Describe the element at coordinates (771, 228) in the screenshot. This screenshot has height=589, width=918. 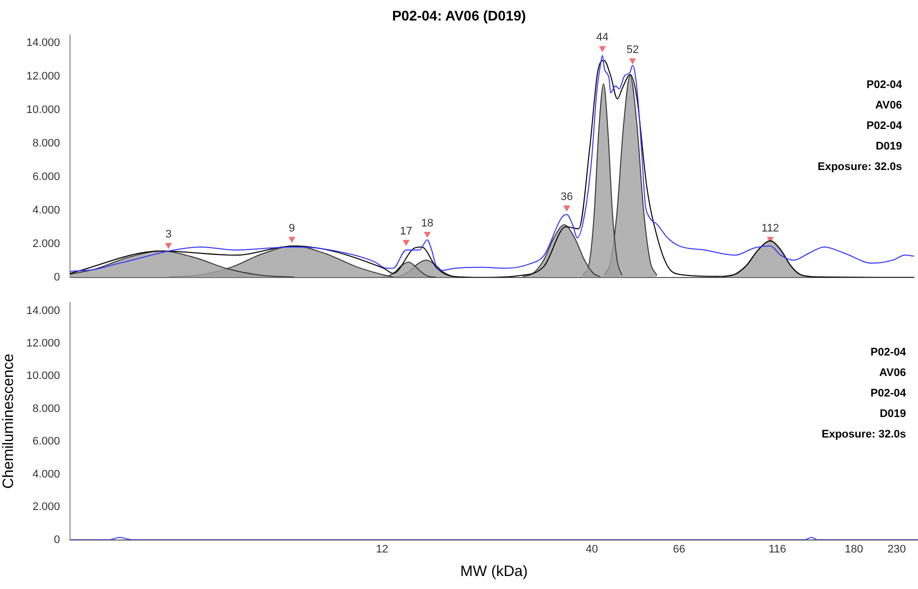
I see `annotation: 112` at that location.